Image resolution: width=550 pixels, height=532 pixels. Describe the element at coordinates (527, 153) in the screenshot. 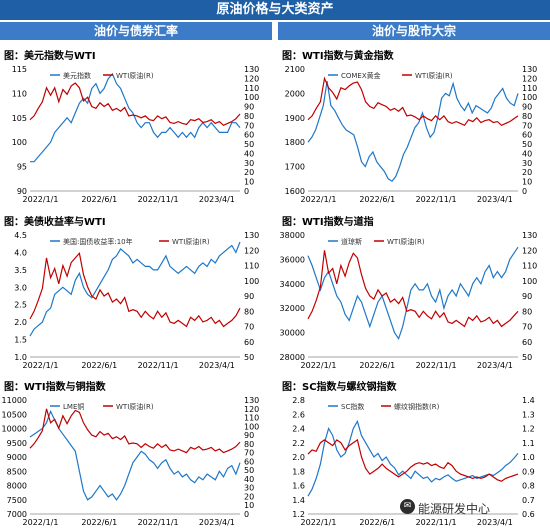

I see `right-axis-tick-label: 40` at that location.